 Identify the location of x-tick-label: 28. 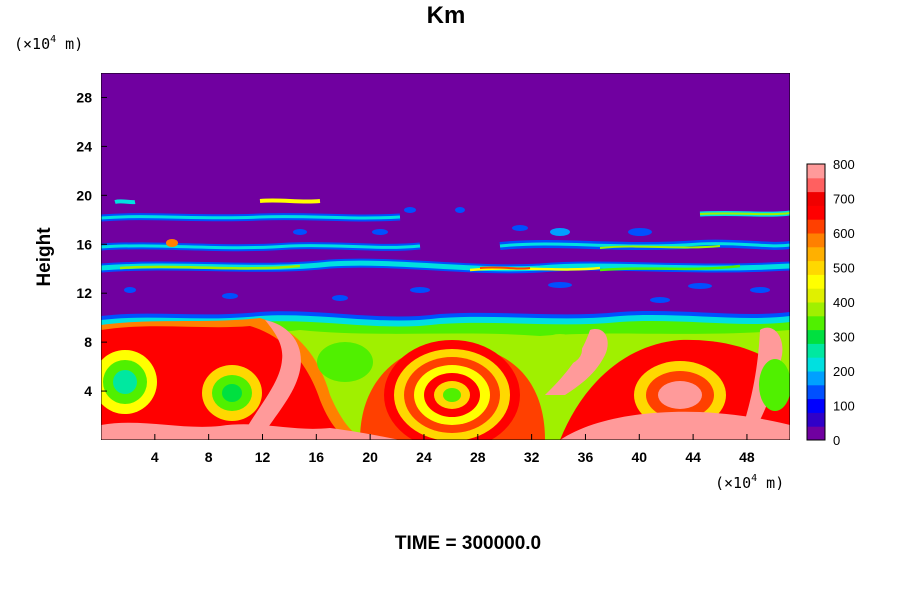
(478, 457).